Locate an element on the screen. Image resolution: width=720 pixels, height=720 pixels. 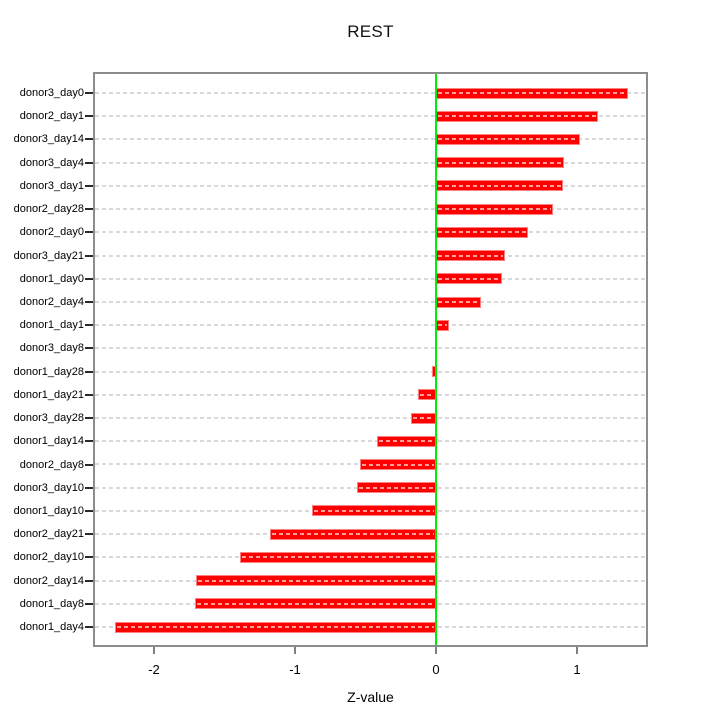
y-label-donor2_day14: donor2_day14 is located at coordinates (48, 580).